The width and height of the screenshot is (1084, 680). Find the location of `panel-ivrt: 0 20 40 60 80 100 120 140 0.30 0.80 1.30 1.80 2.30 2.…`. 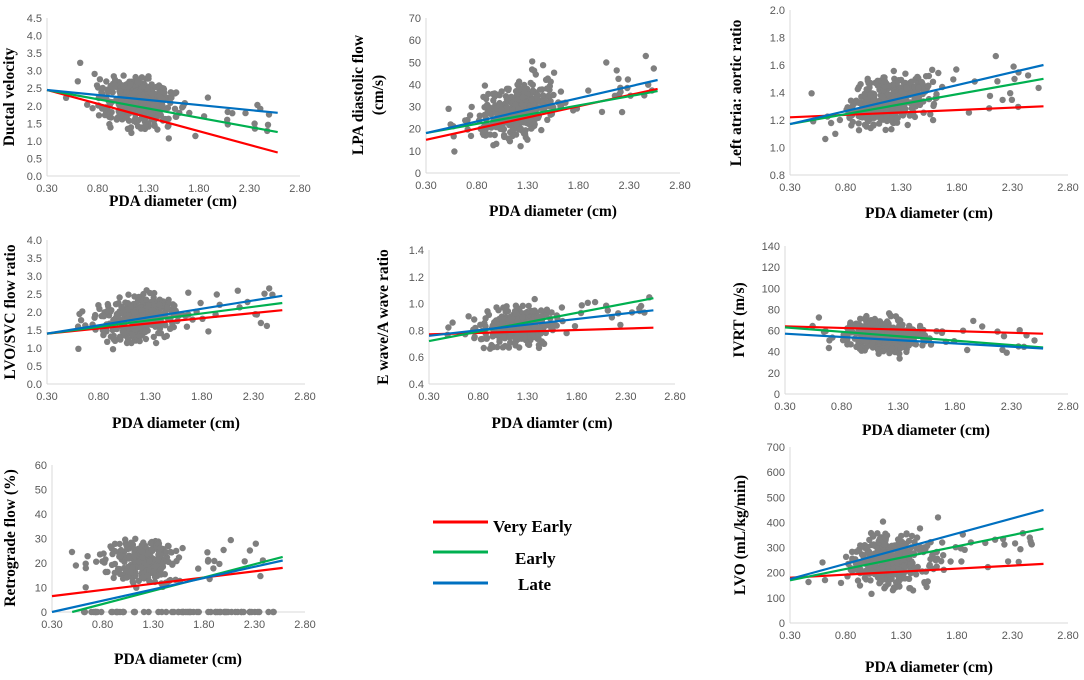

panel-ivrt: 0 20 40 60 80 100 120 140 0.30 0.80 1.30 1.80 2.30 2.… is located at coordinates (905, 340).